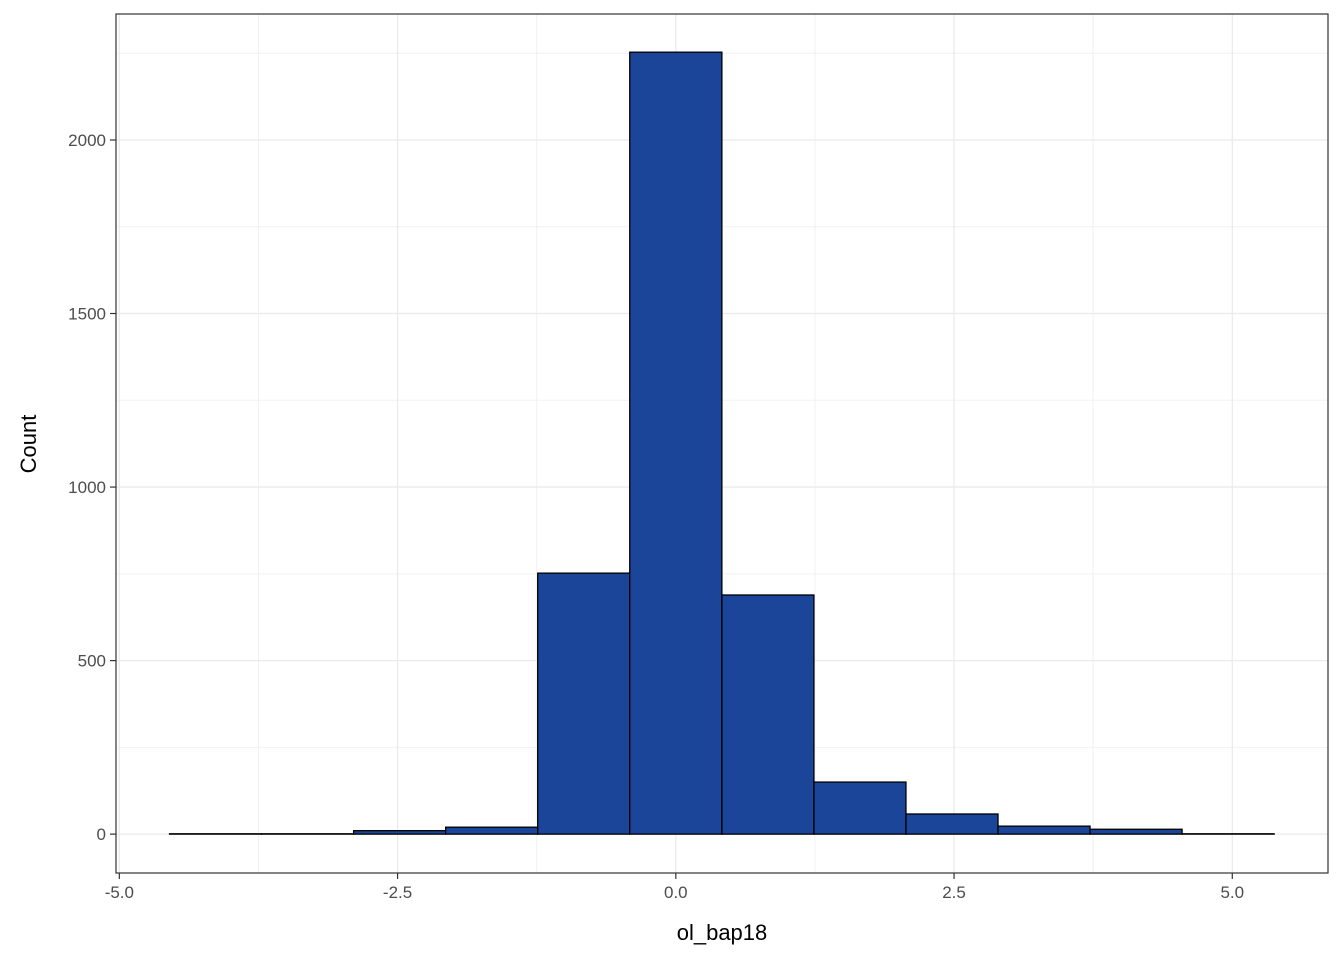 Image resolution: width=1344 pixels, height=965 pixels. What do you see at coordinates (87, 487) in the screenshot?
I see `y-tick-label: 1000` at bounding box center [87, 487].